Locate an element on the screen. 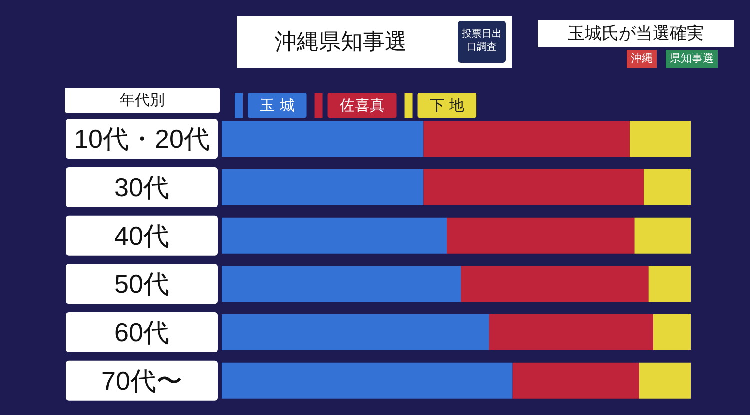 This screenshot has width=750, height=415. y-tick-label: 10代・20代 is located at coordinates (142, 139).